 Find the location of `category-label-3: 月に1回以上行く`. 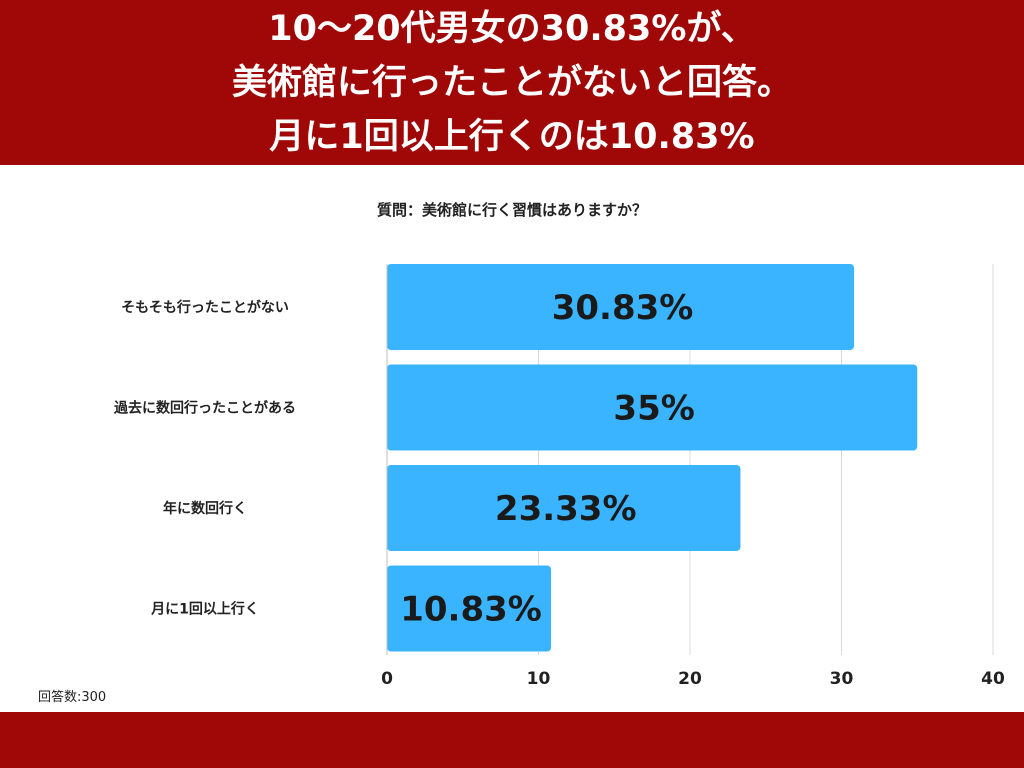

category-label-3: 月に1回以上行く is located at coordinates (204, 609).